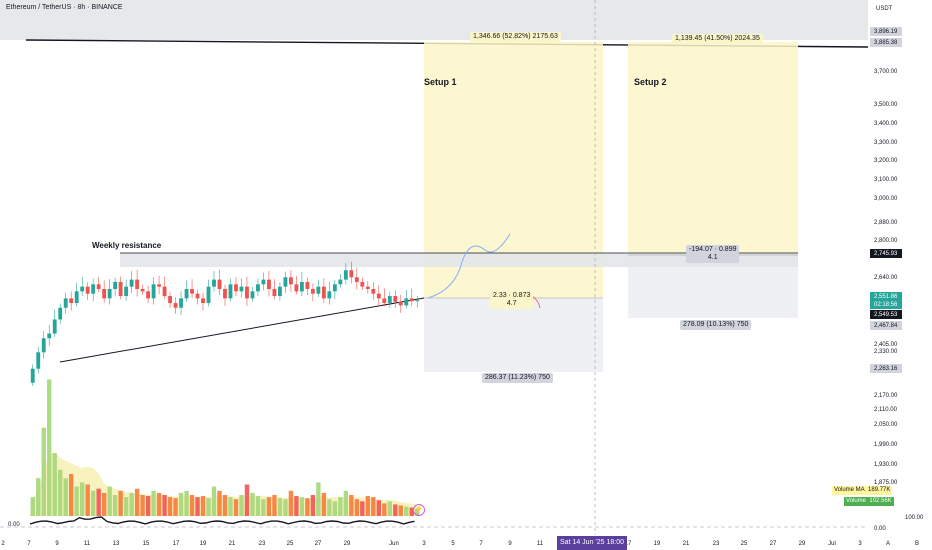 This screenshot has width=932, height=550. What do you see at coordinates (832, 544) in the screenshot?
I see `time-tick-label: Jul` at bounding box center [832, 544].